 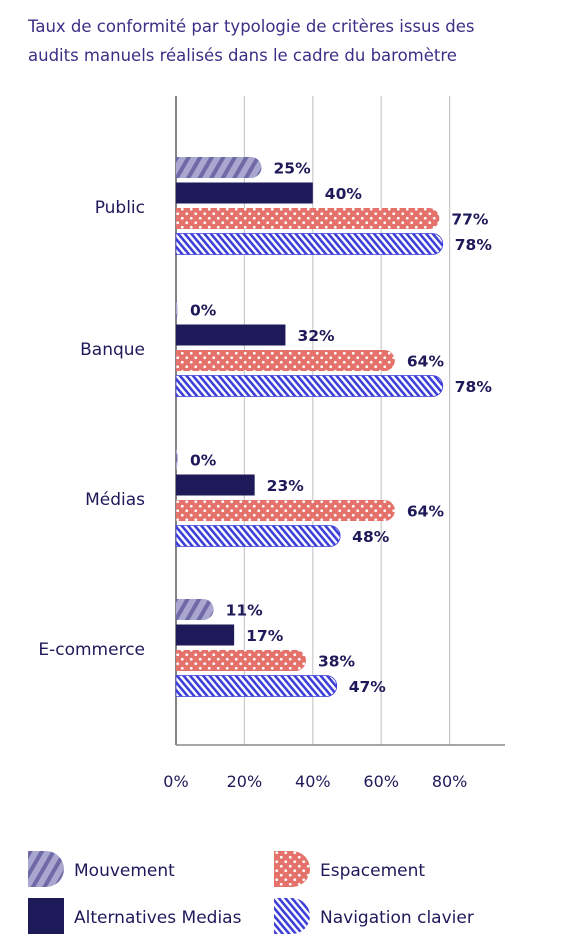 What do you see at coordinates (203, 311) in the screenshot?
I see `data-label-banque-mouvement: 0%` at bounding box center [203, 311].